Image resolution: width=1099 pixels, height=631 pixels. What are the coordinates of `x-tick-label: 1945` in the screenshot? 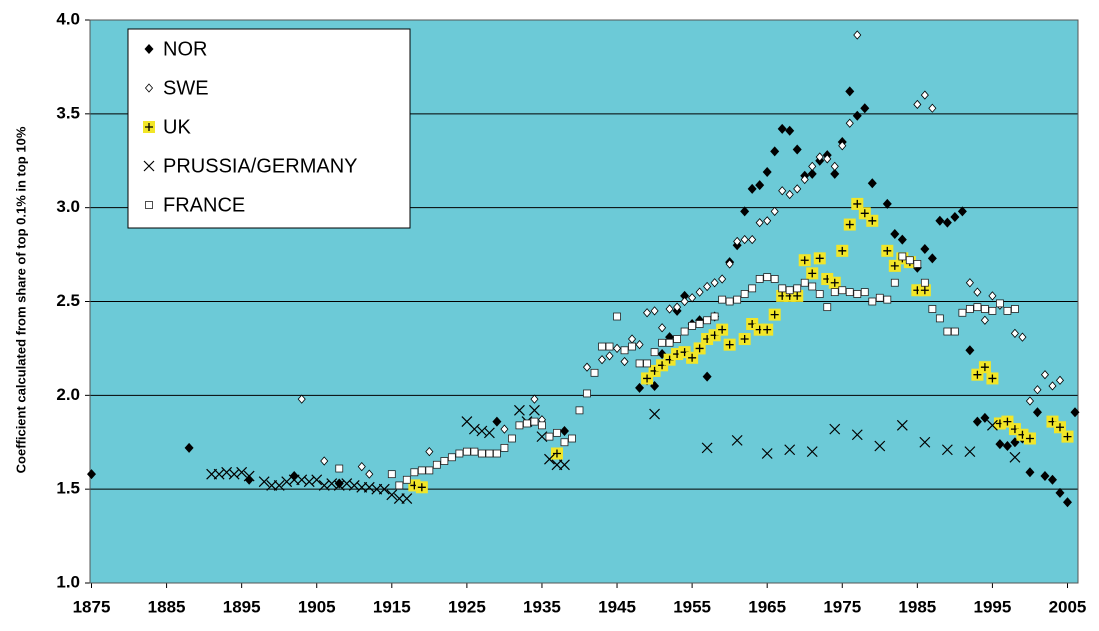 It's located at (617, 606).